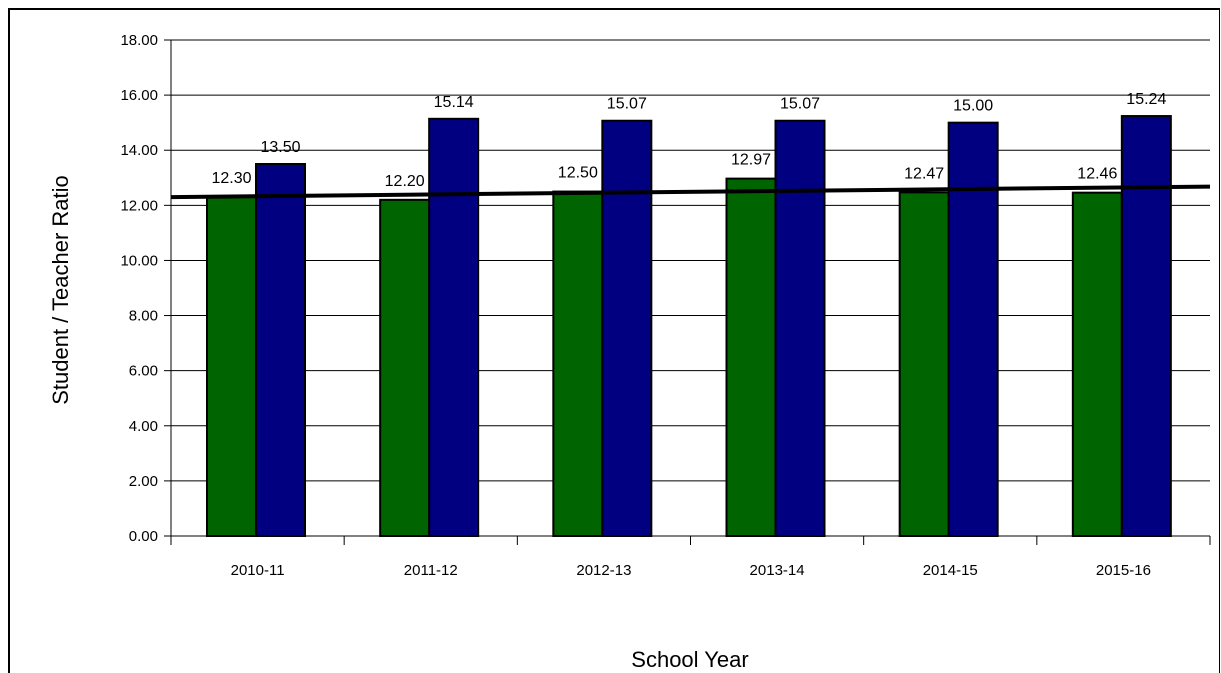 This screenshot has width=1221, height=673. I want to click on data-label: 12.47, so click(924, 173).